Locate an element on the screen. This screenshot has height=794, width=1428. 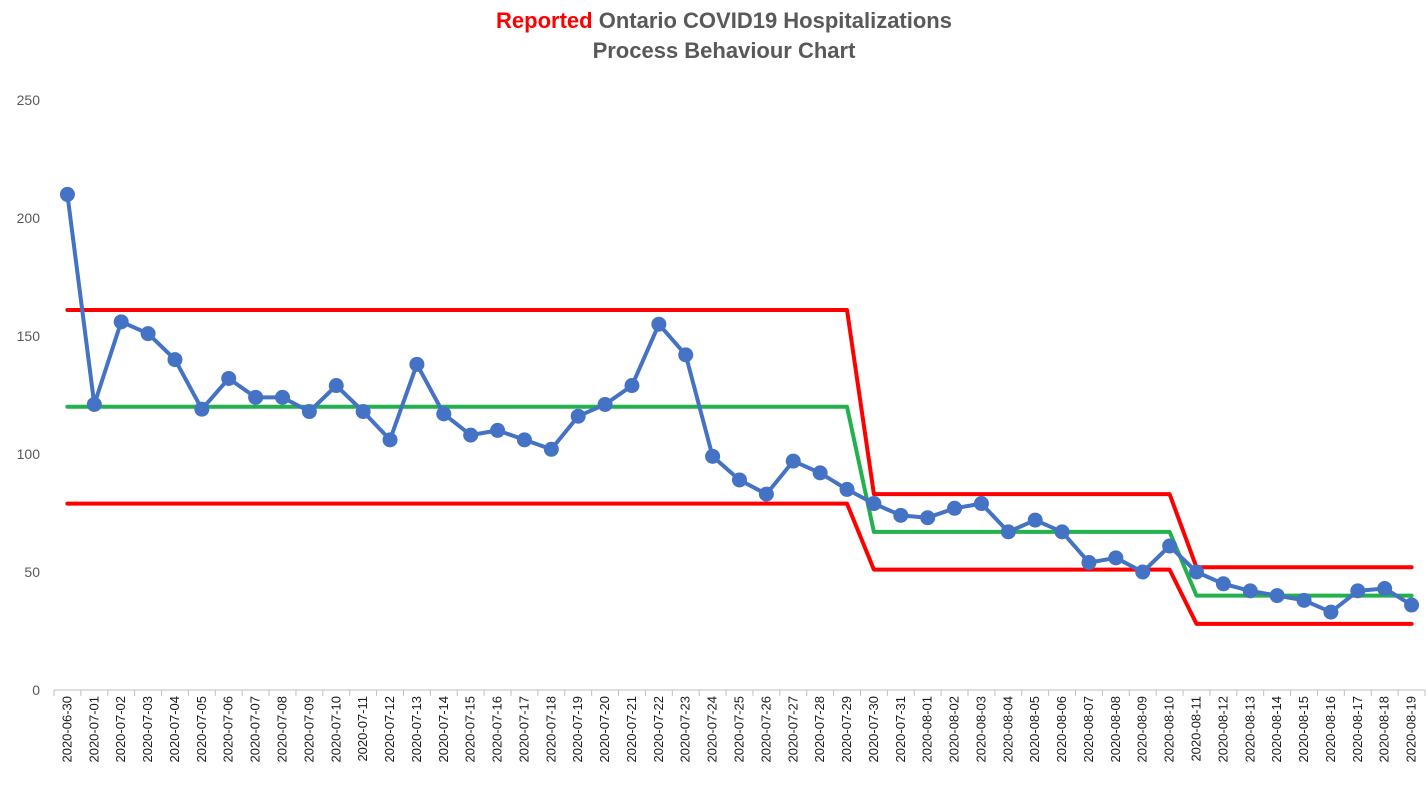
x-tick-label: 2020-07-22 is located at coordinates (658, 729).